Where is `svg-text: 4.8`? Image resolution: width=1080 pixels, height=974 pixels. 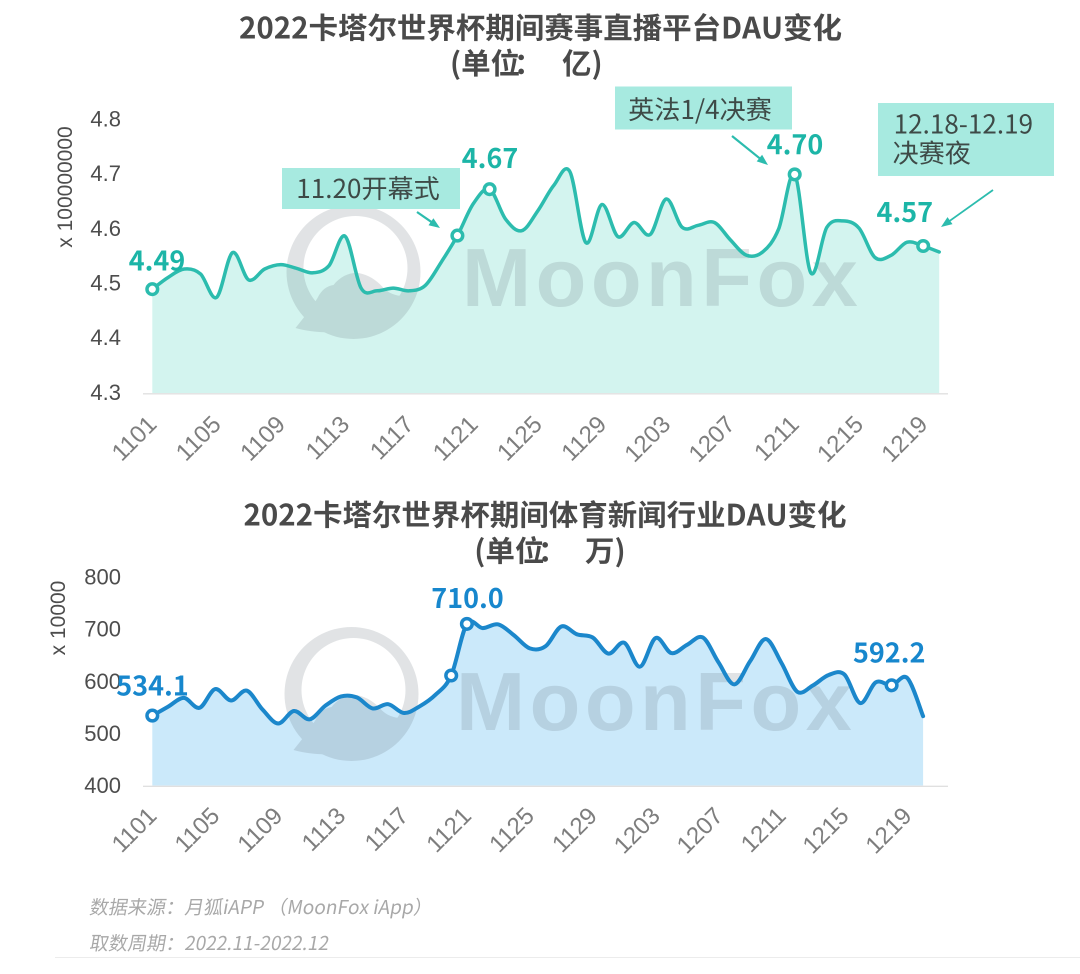 svg-text: 4.8 is located at coordinates (105, 119).